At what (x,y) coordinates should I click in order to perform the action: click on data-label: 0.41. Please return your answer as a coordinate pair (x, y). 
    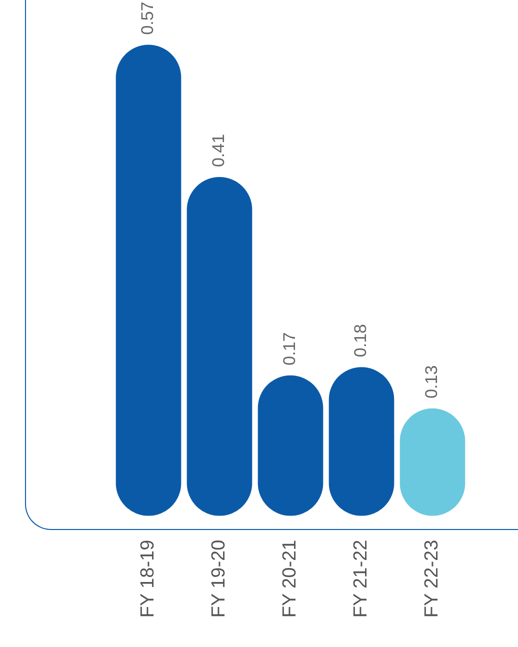
    Looking at the image, I should click on (218, 151).